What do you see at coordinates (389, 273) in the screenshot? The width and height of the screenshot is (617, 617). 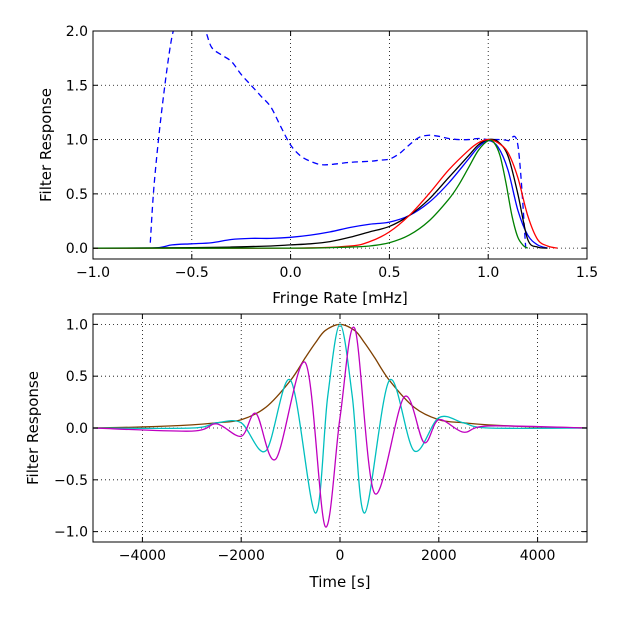 I see `x-tick-label: 0.5` at bounding box center [389, 273].